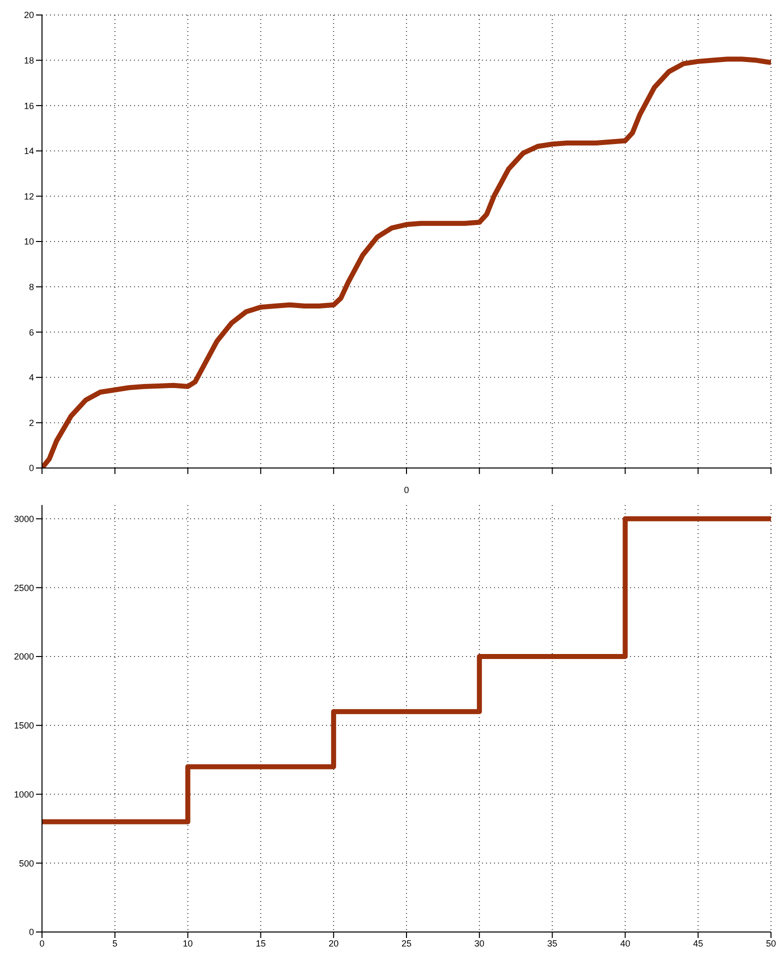 This screenshot has width=783, height=960. Describe the element at coordinates (552, 943) in the screenshot. I see `x-tick-label: 35` at that location.